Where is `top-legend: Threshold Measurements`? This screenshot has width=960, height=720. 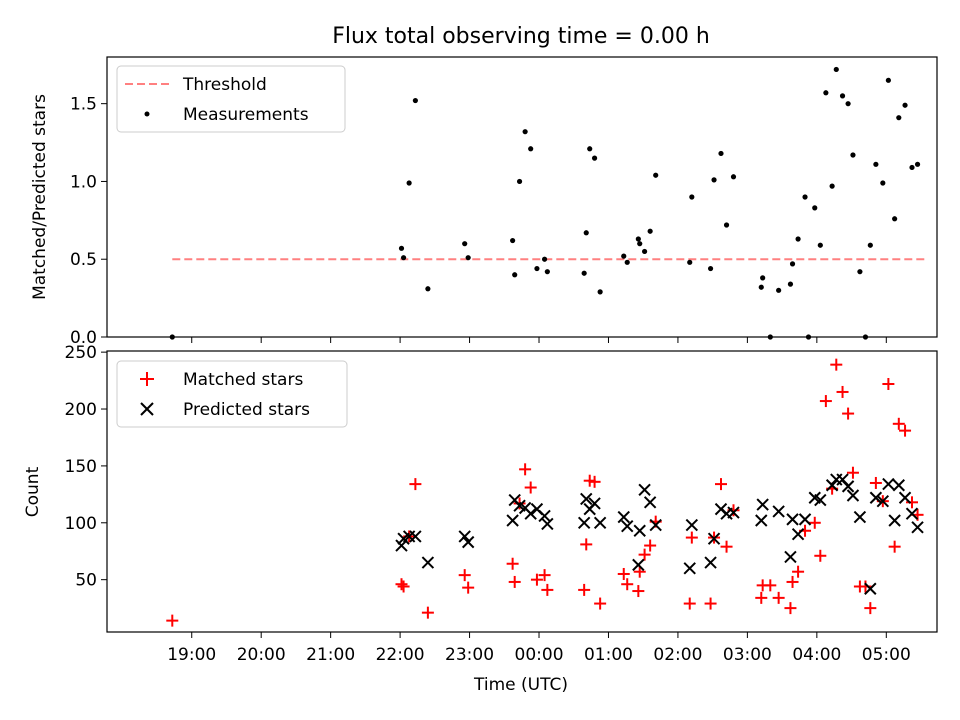 top-legend: Threshold Measurements is located at coordinates (231, 99).